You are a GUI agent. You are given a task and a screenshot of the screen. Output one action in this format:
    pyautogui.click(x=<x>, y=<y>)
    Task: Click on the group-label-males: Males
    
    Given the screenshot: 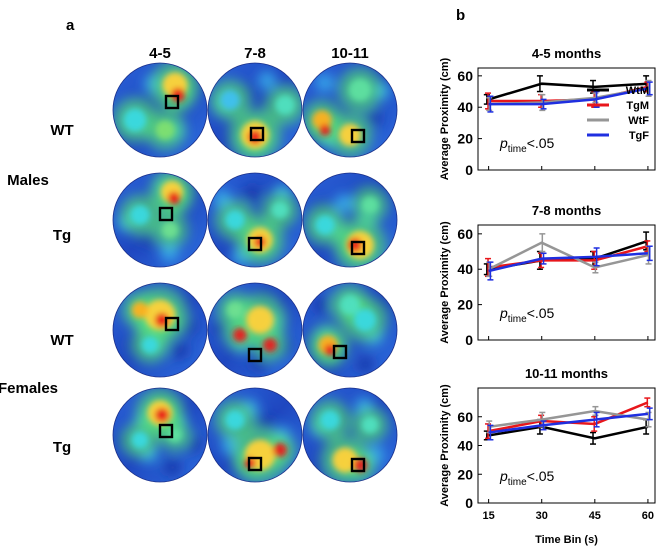 What is the action you would take?
    pyautogui.click(x=28, y=180)
    